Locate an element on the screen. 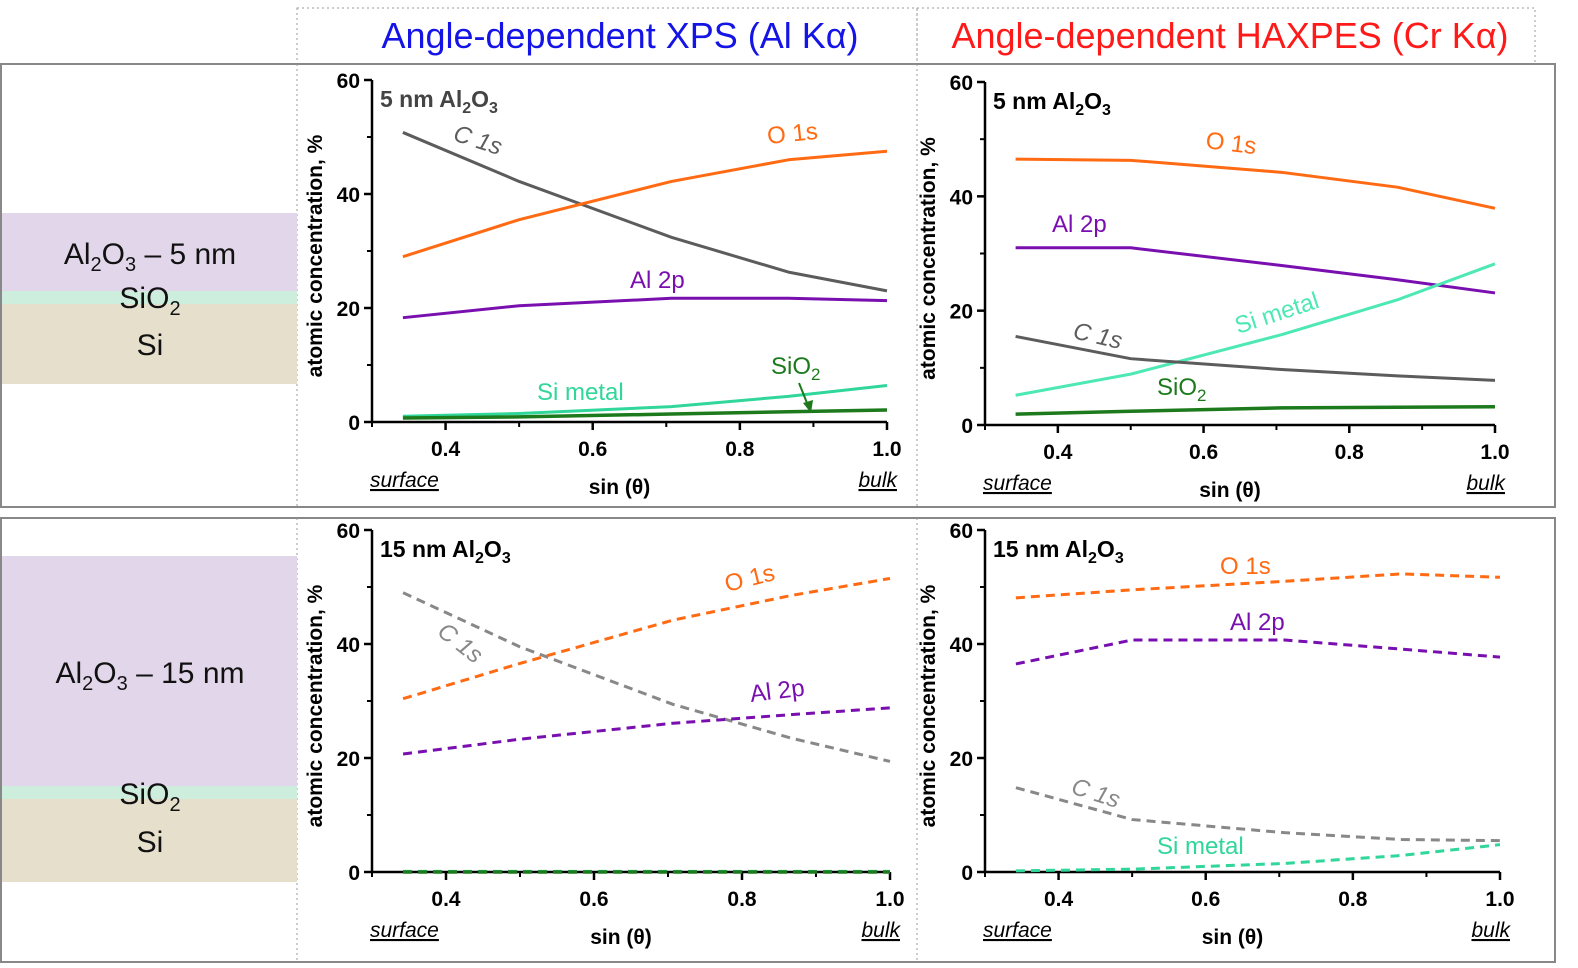 The image size is (1578, 968). layer-label-si-5nm: Si is located at coordinates (150, 345).